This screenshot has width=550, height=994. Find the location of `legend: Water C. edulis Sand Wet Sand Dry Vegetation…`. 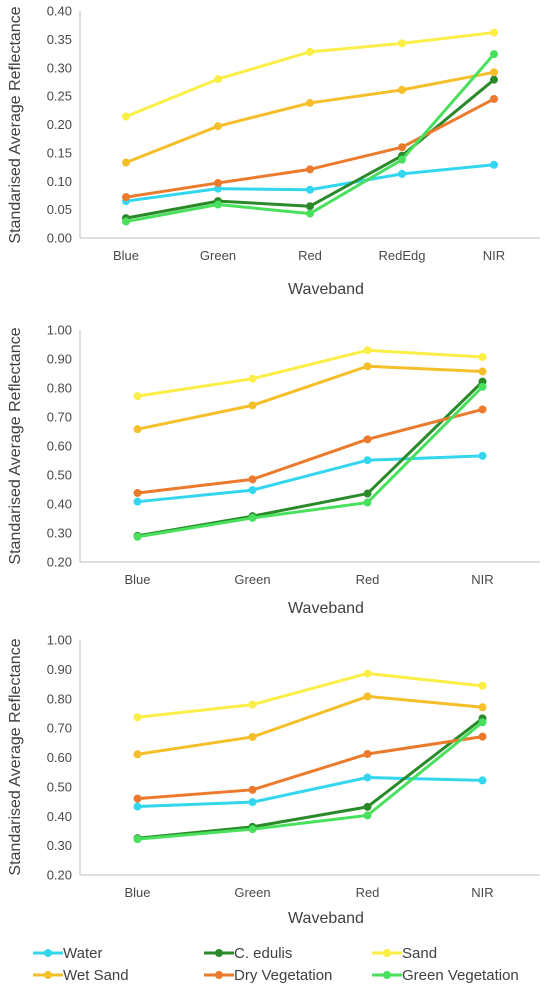

legend: Water C. edulis Sand Wet Sand Dry Vegetation… is located at coordinates (276, 964).